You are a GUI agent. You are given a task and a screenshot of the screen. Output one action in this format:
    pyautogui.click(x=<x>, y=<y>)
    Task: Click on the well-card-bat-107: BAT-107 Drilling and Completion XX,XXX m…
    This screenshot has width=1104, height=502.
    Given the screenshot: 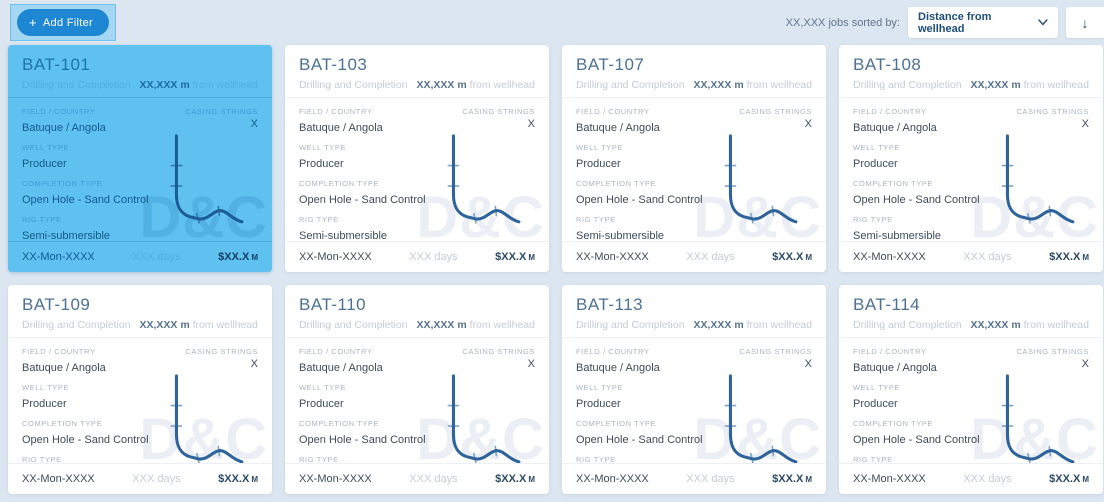 What is the action you would take?
    pyautogui.click(x=694, y=158)
    